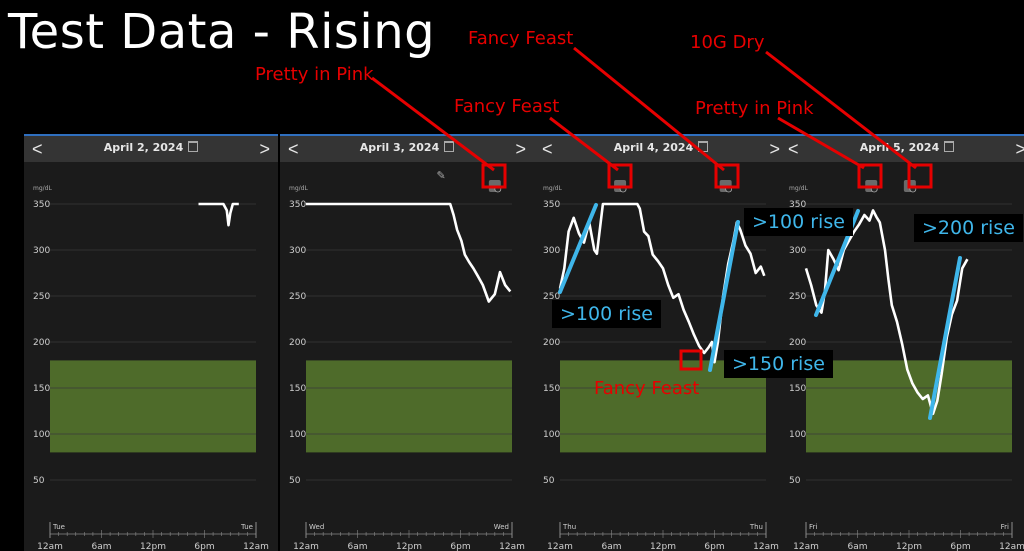 This screenshot has width=1024, height=551. Describe the element at coordinates (1005, 527) in the screenshot. I see `day-end-label: Fri` at that location.